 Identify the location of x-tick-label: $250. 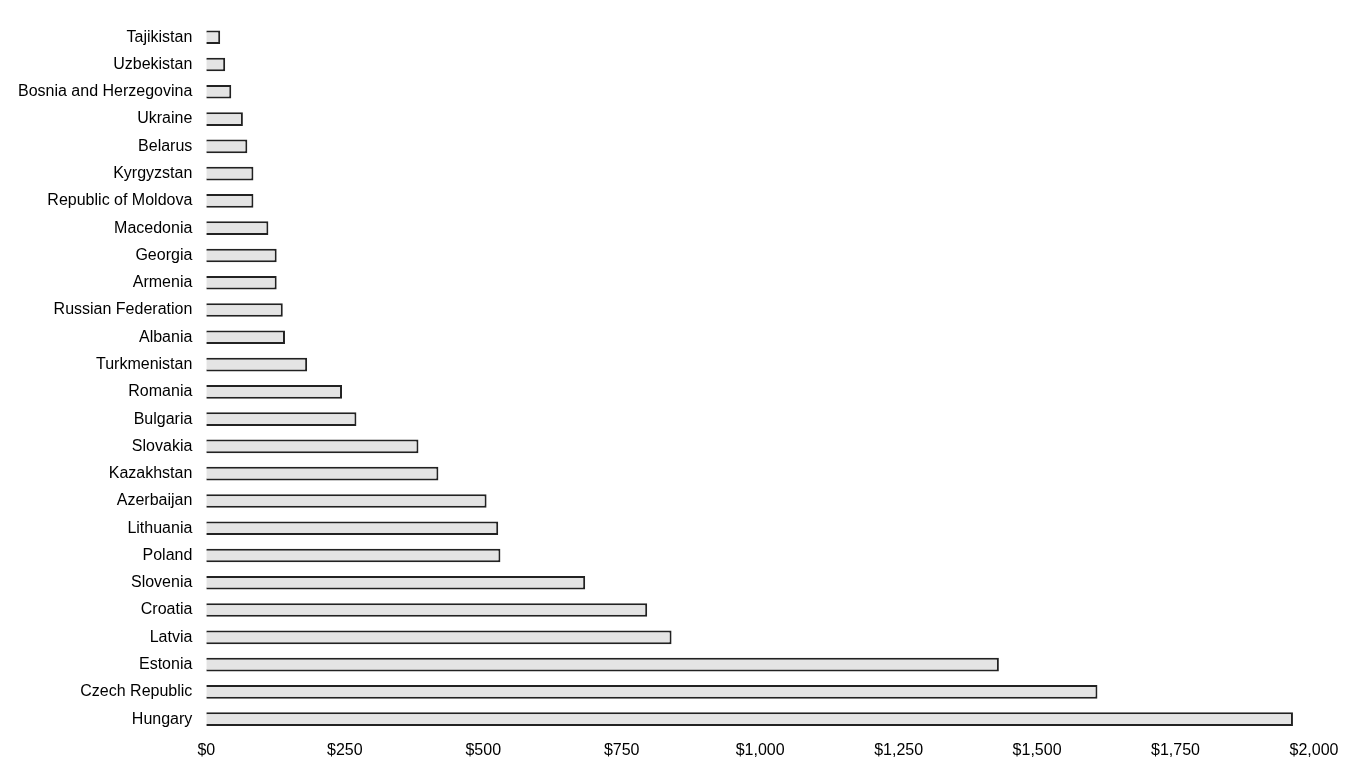
(345, 749).